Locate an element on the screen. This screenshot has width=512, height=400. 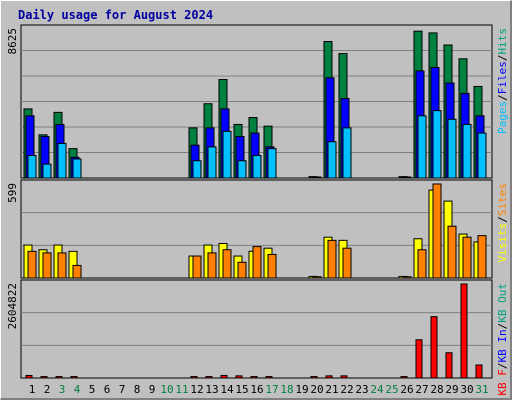
x-tick-day-31: 31 is located at coordinates (481, 389).